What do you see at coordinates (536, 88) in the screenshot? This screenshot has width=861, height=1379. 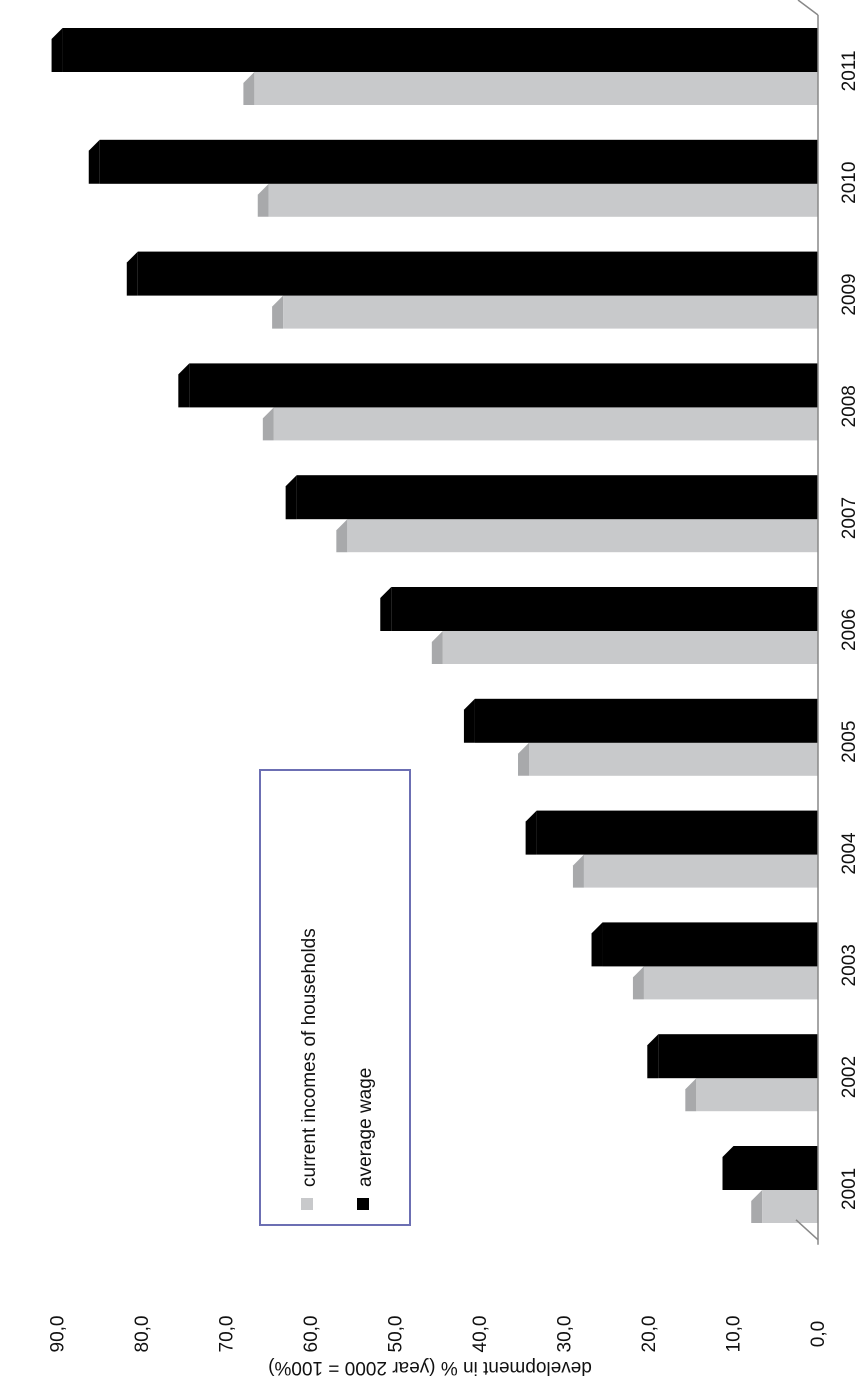 I see `bar-households-face-2011` at bounding box center [536, 88].